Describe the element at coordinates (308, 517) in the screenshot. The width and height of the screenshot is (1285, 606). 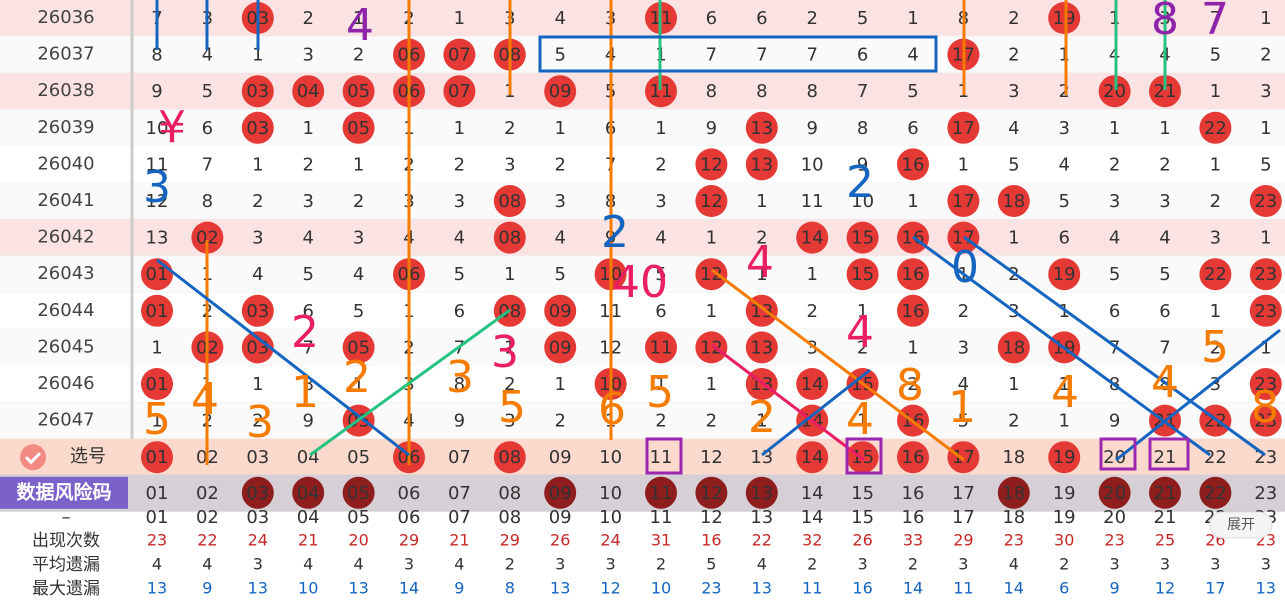
I see `column-header: 04` at that location.